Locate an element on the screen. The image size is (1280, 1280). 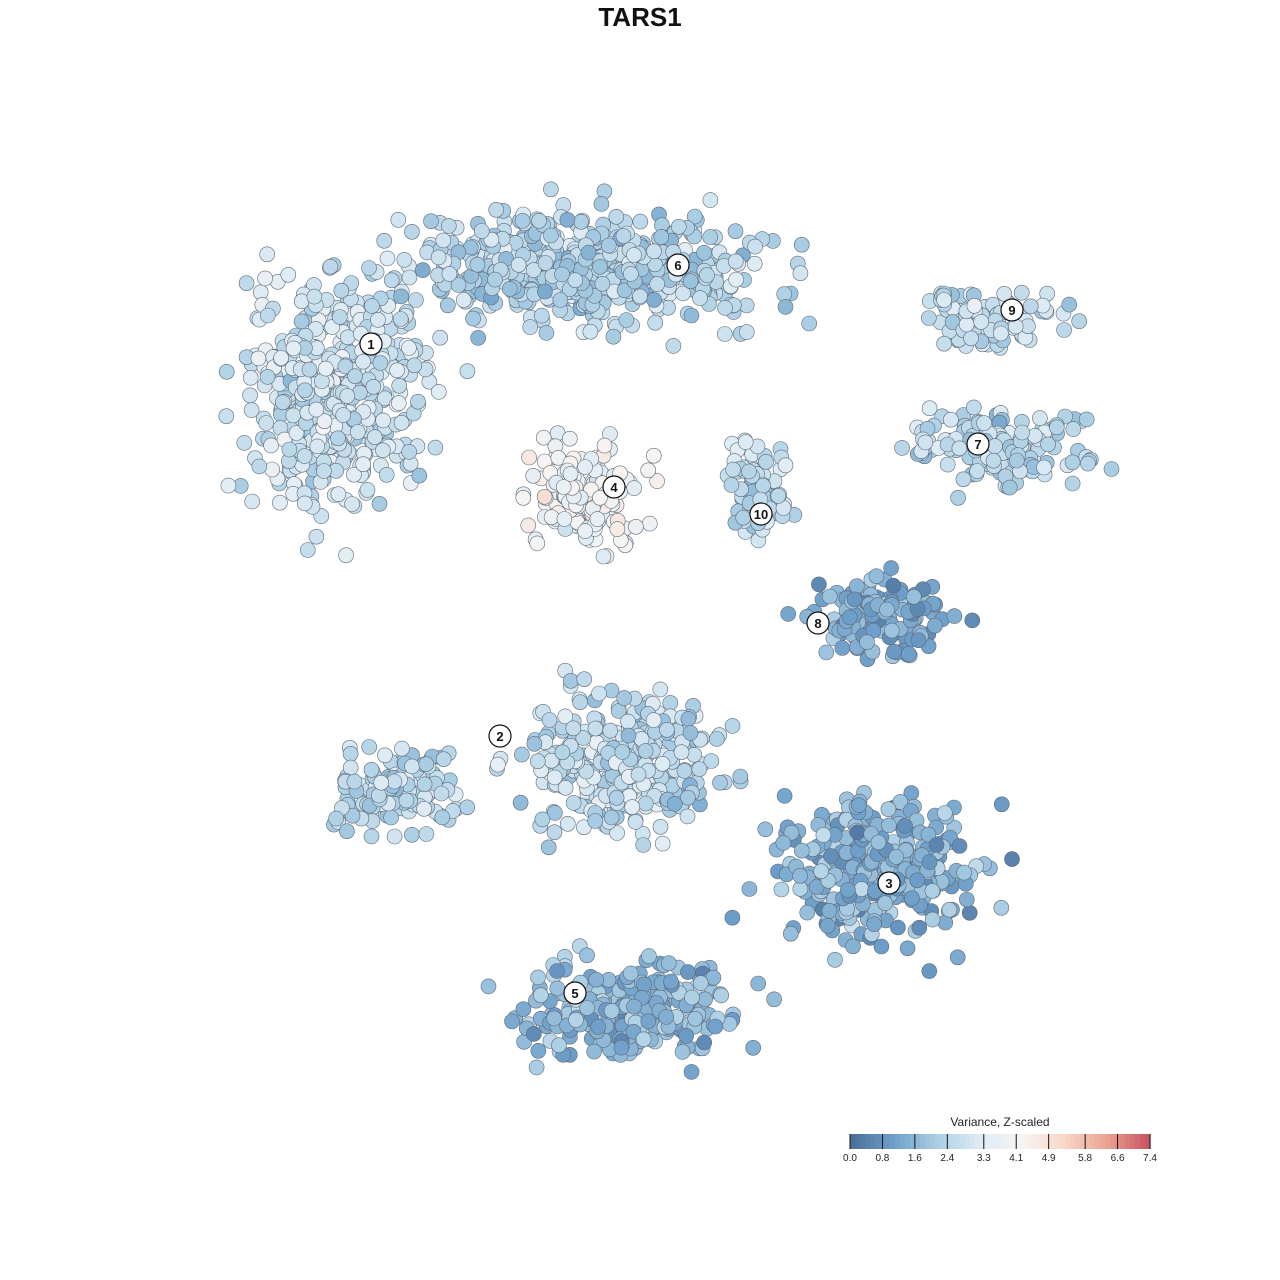
legend-tick-label: 0.0 is located at coordinates (850, 1158).